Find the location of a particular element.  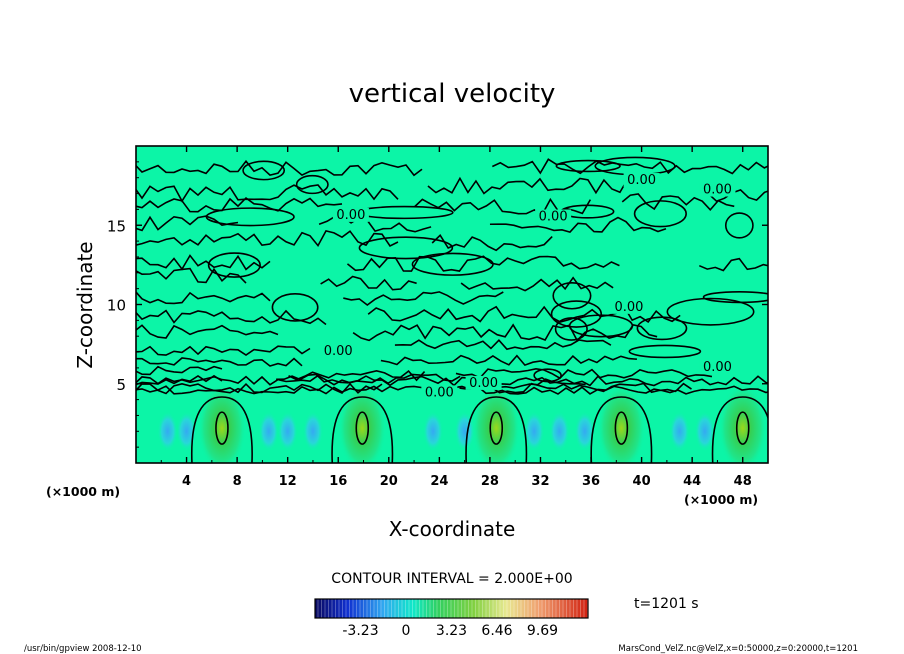

colorbar-tick-label: 0 is located at coordinates (406, 631).